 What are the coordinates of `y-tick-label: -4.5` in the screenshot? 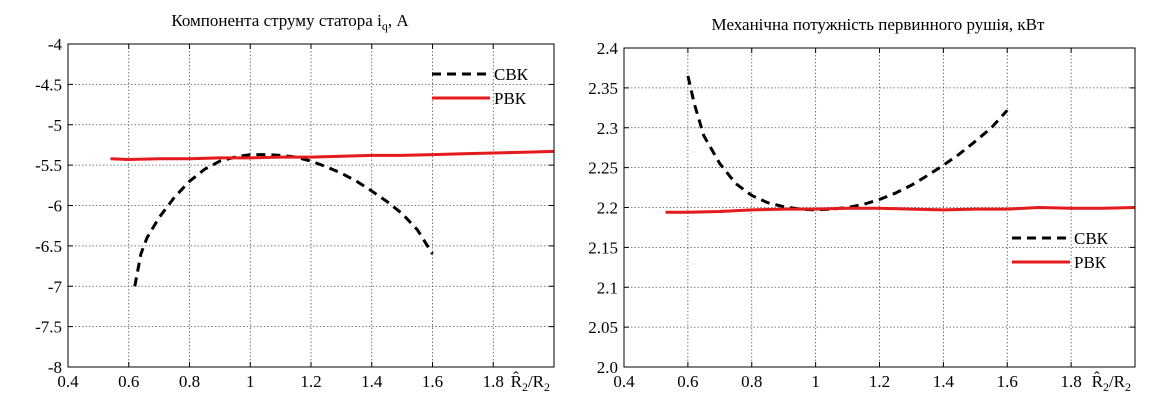 It's located at (48, 84).